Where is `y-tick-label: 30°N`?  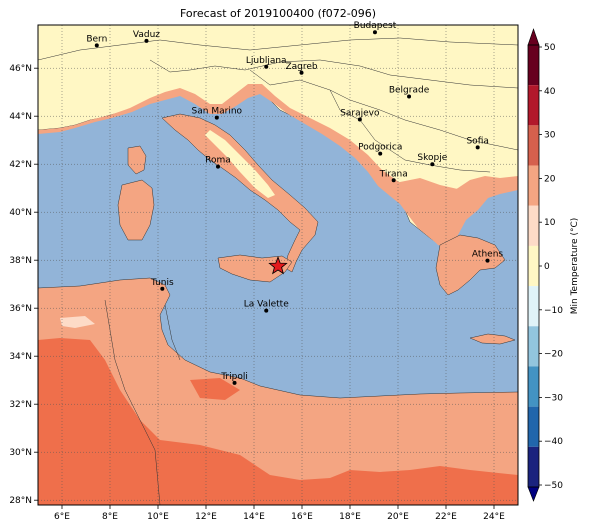 y-tick-label: 30°N is located at coordinates (20, 453).